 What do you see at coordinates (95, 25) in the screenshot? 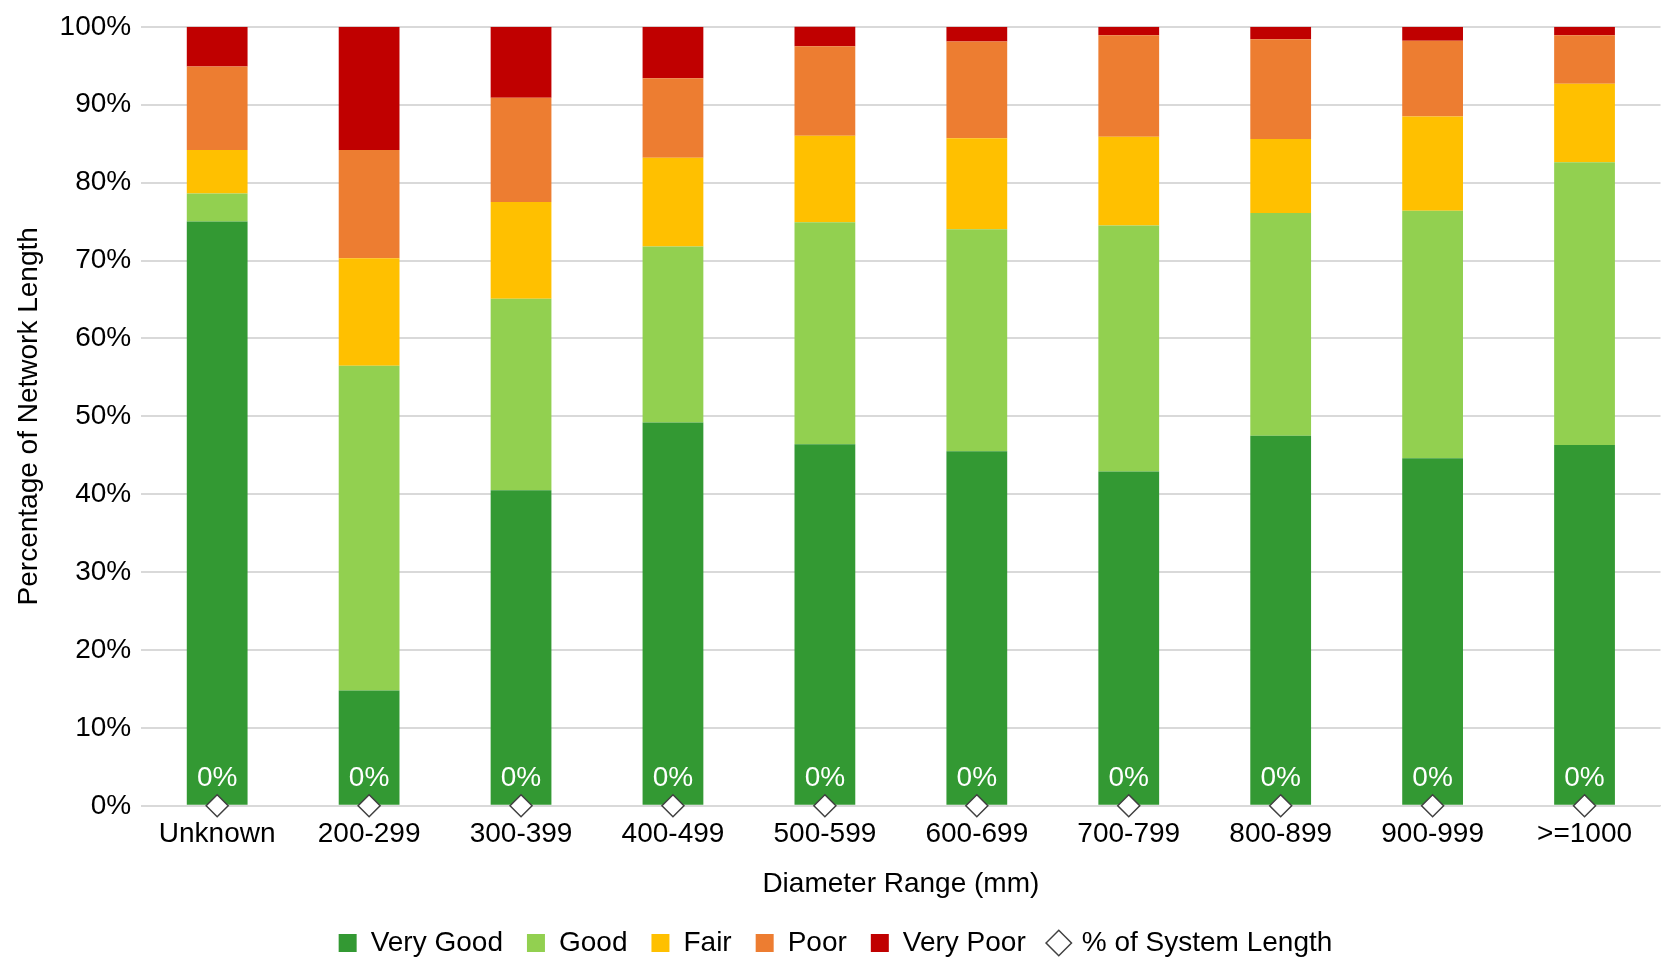
I see `y-tick-label: 100%` at bounding box center [95, 25].